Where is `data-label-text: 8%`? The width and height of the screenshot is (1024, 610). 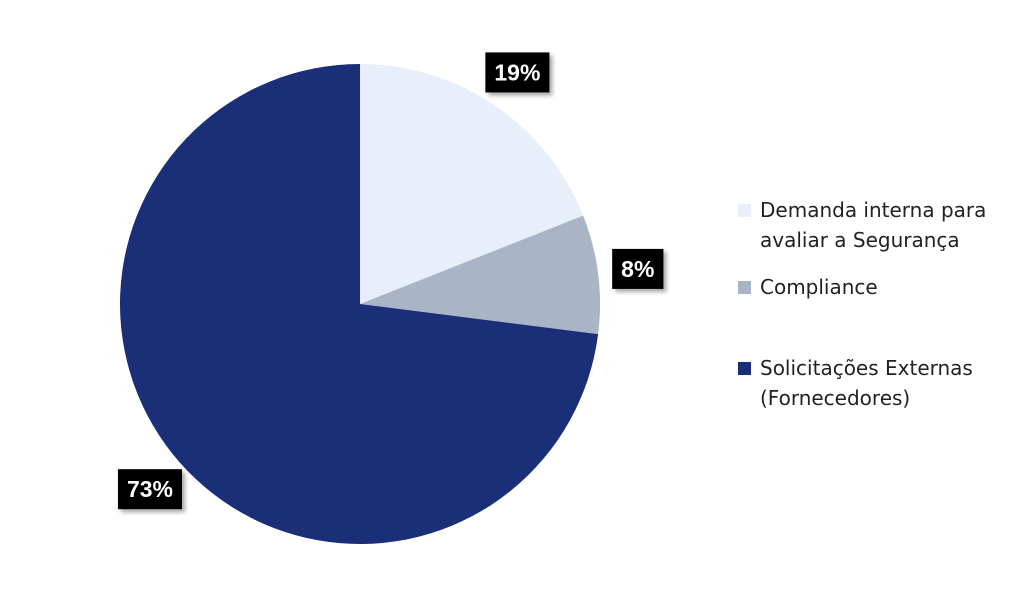
data-label-text: 8% is located at coordinates (637, 269).